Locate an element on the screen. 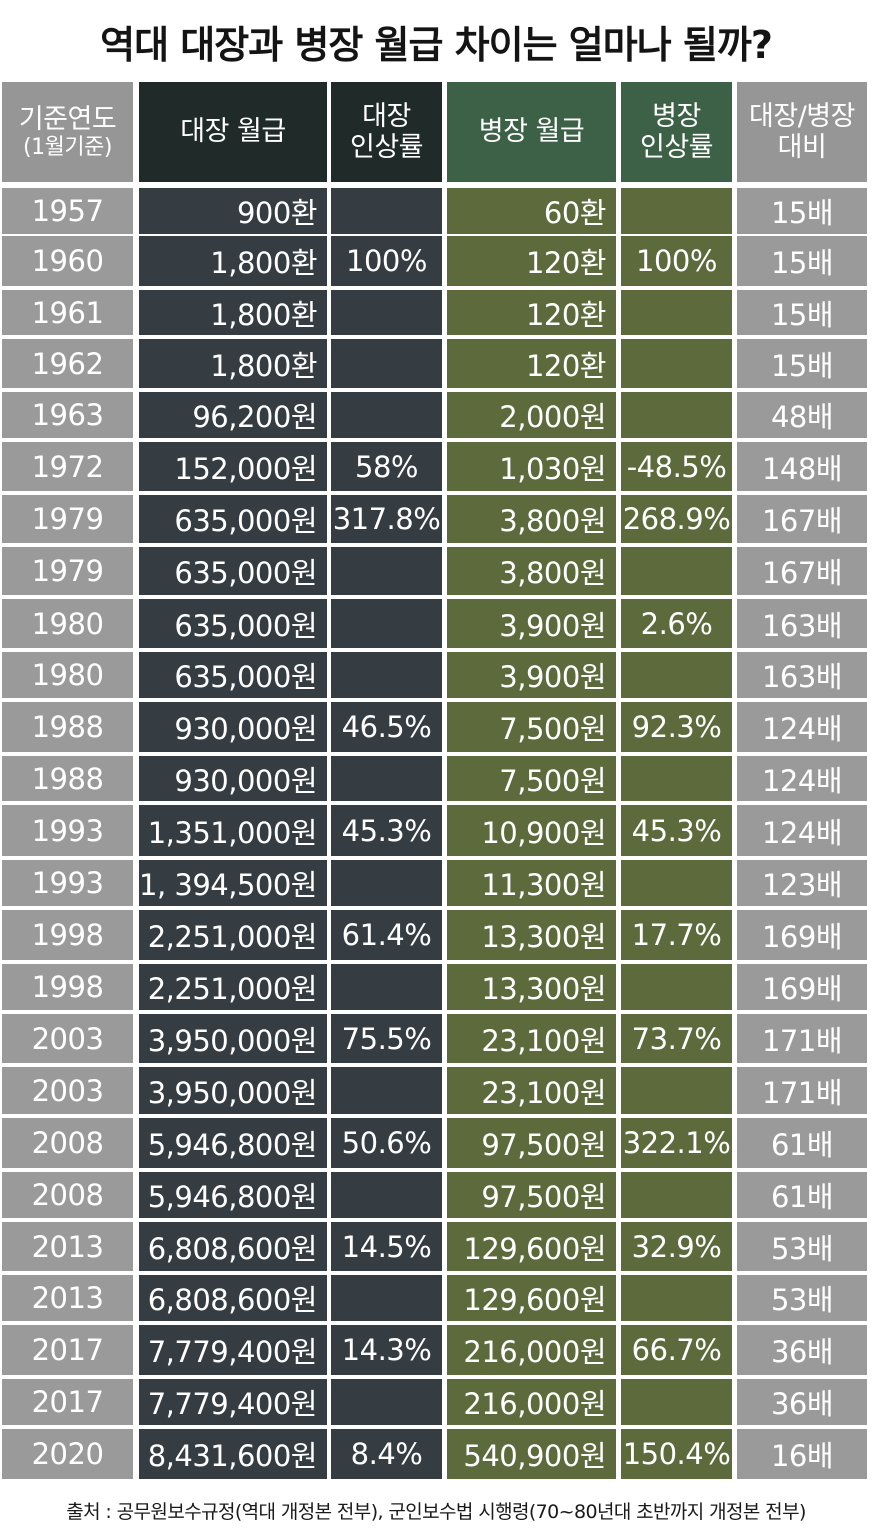  cell-private-salary: 129,600원 is located at coordinates (531, 1246).